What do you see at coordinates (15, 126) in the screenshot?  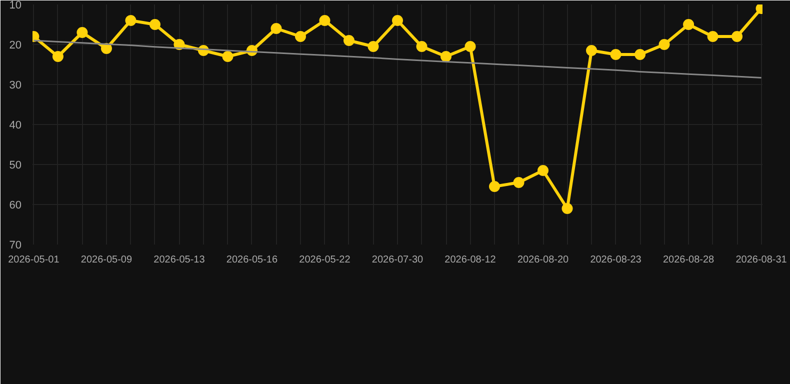 I see `y-tick-label: 40` at bounding box center [15, 126].